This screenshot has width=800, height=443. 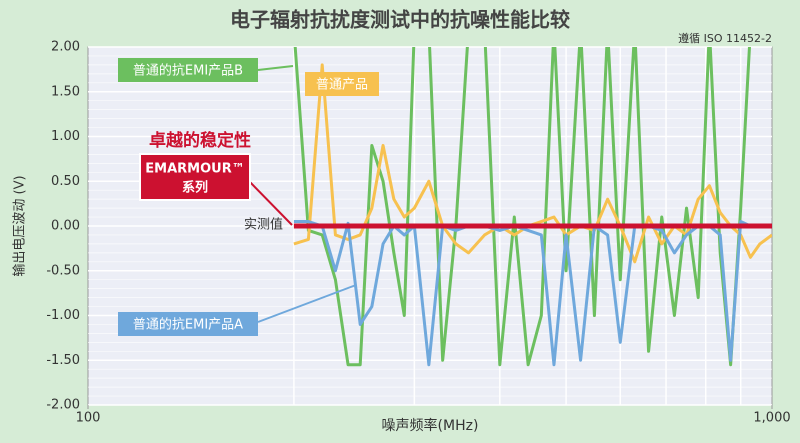 I want to click on series-label: 普通产品, so click(x=342, y=85).